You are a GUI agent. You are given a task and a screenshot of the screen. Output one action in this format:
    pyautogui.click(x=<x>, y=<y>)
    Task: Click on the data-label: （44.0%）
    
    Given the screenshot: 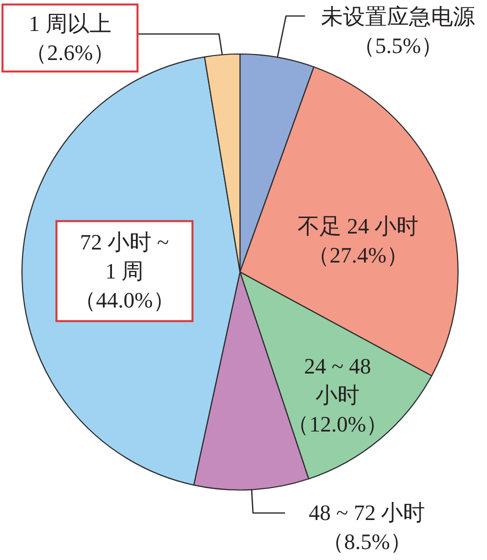 What is the action you would take?
    pyautogui.click(x=124, y=300)
    